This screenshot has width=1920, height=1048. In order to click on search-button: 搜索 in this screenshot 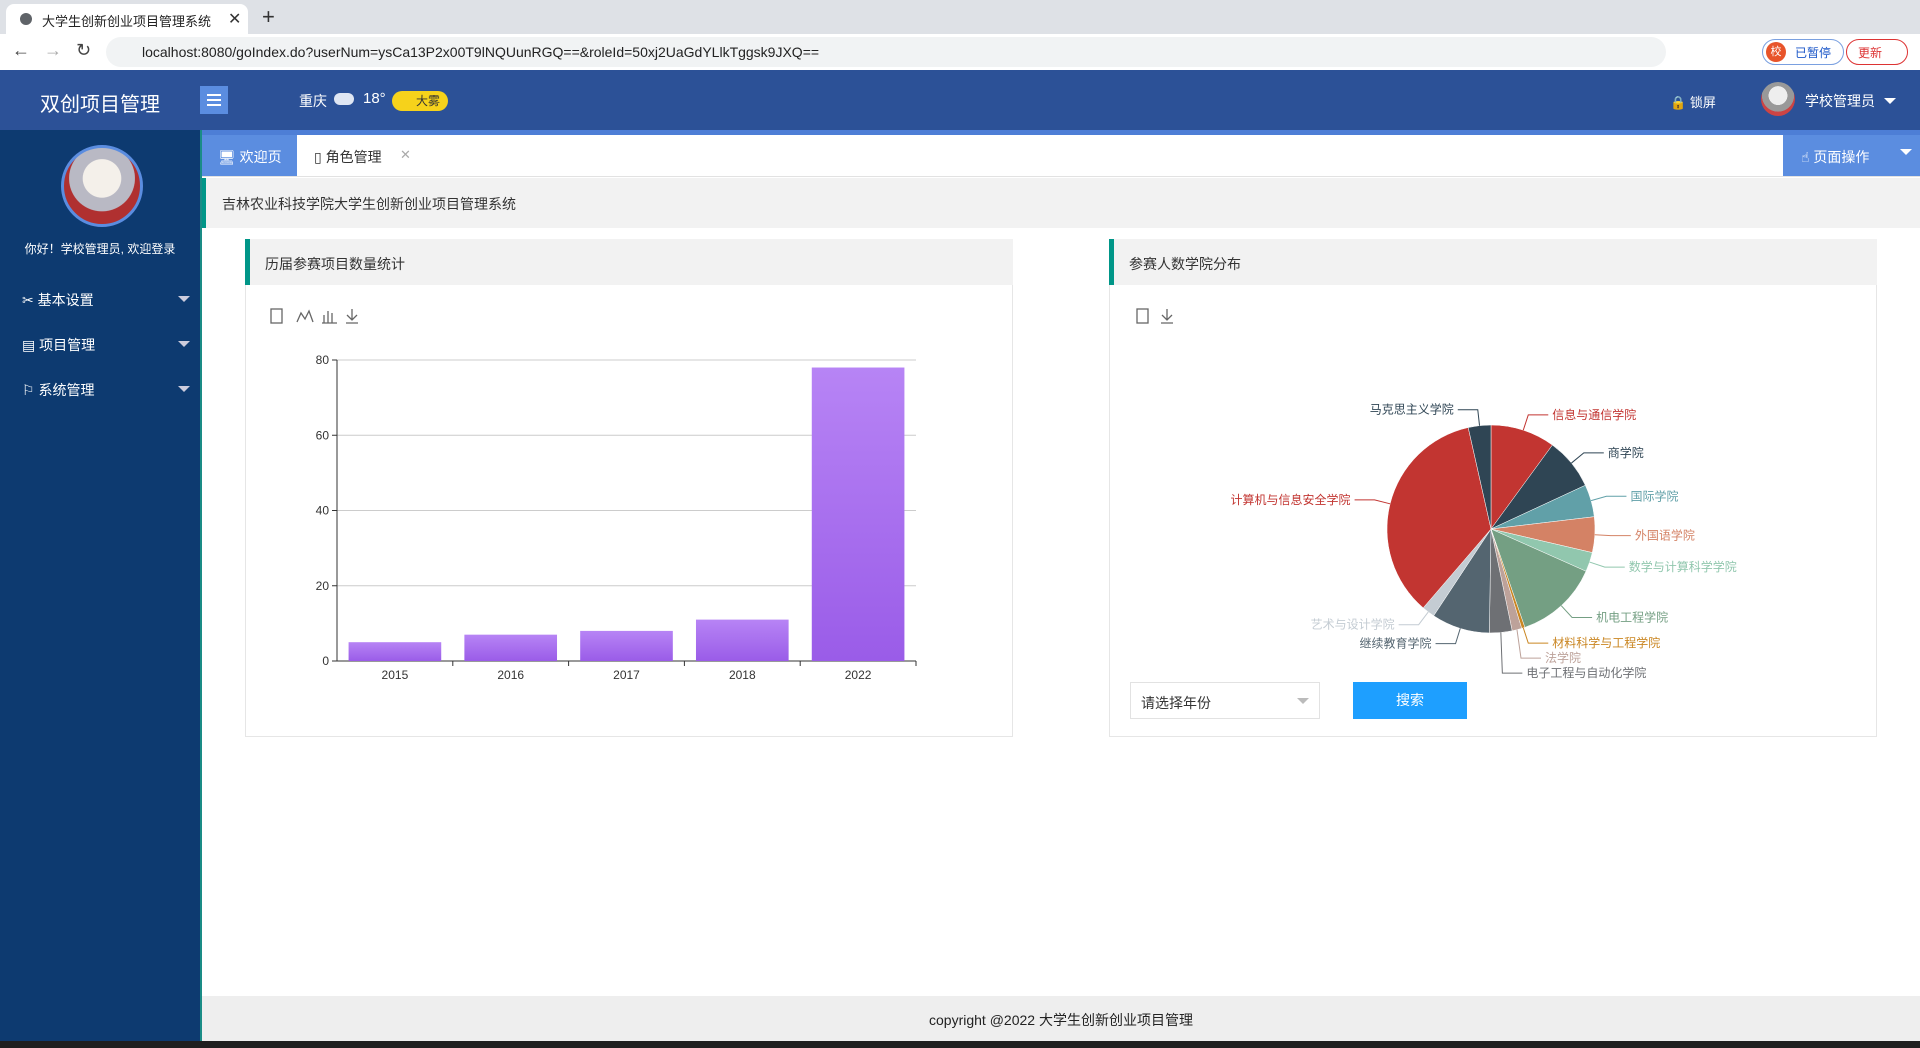, I will do `click(1410, 700)`.